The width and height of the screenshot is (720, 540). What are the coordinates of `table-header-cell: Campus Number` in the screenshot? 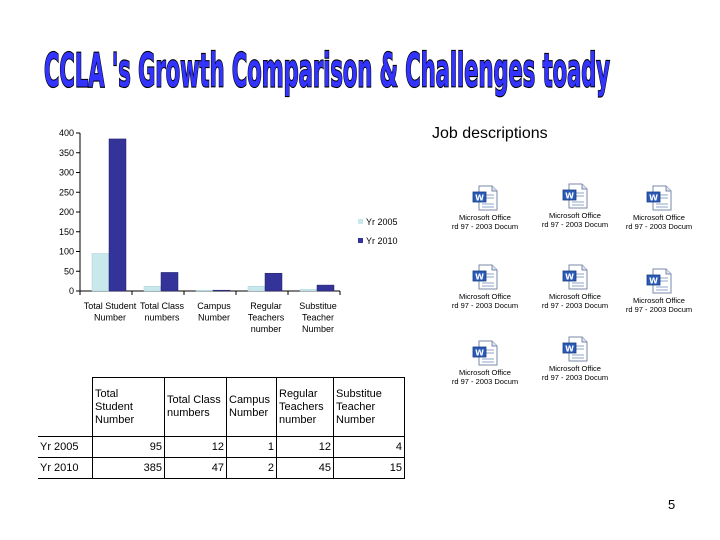 It's located at (251, 407).